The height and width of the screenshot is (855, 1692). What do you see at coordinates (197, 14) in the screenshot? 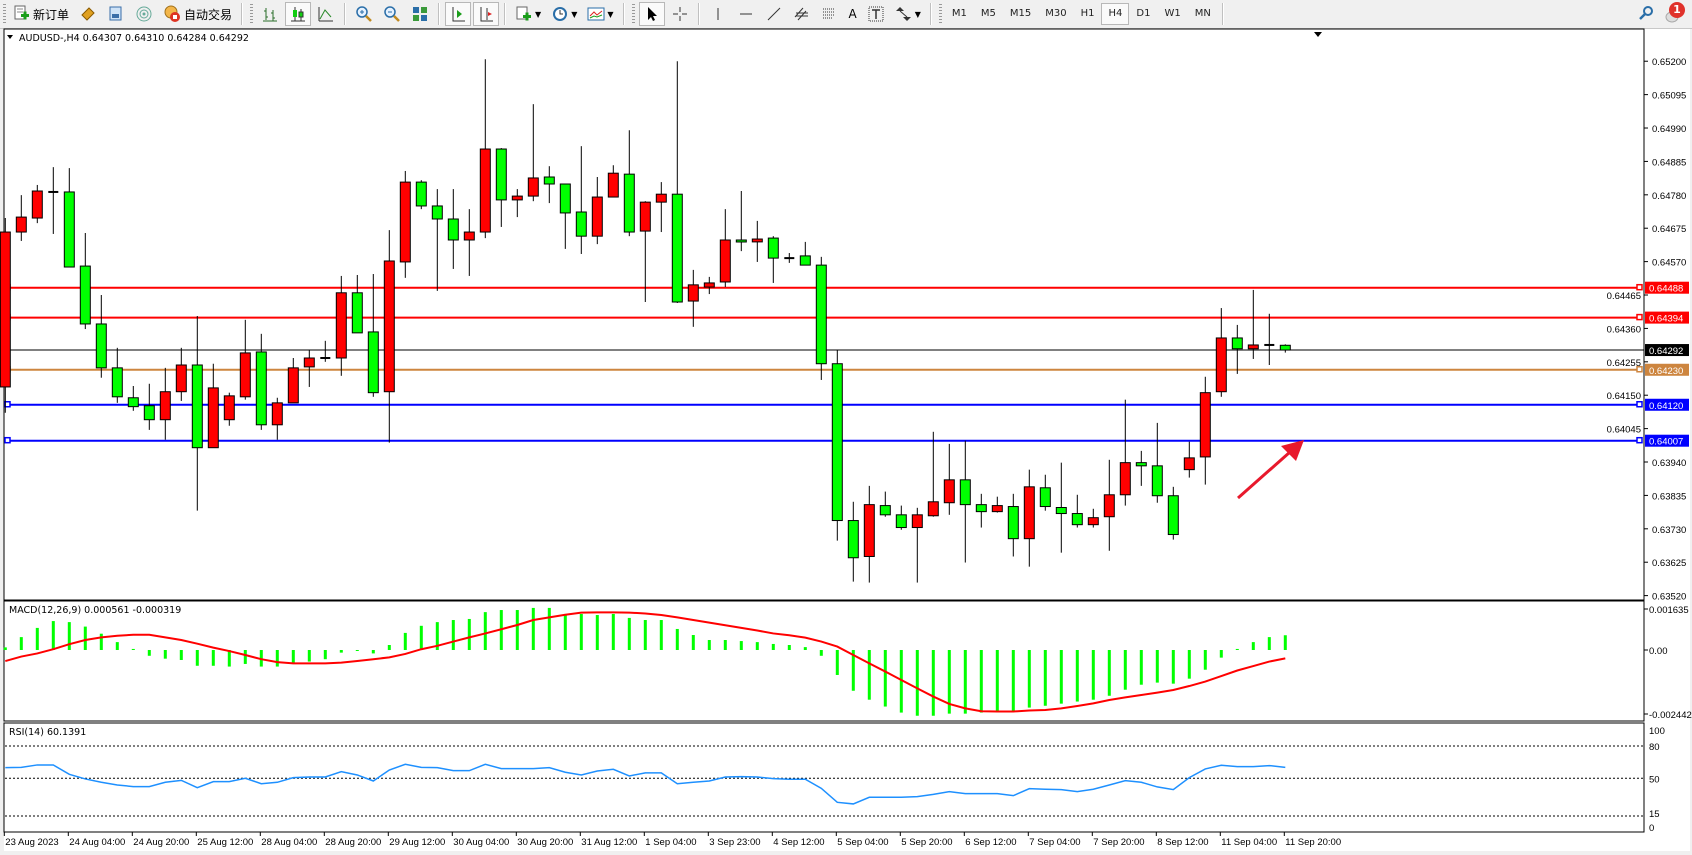
I see `auto-trading-button: 自动交易` at bounding box center [197, 14].